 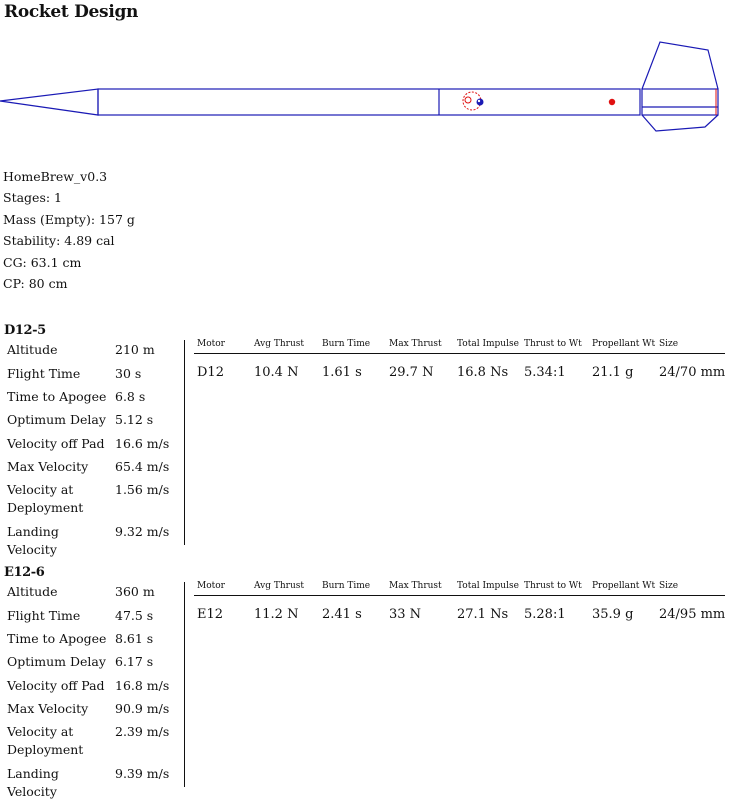 I want to click on cg-mark, so click(x=612, y=102).